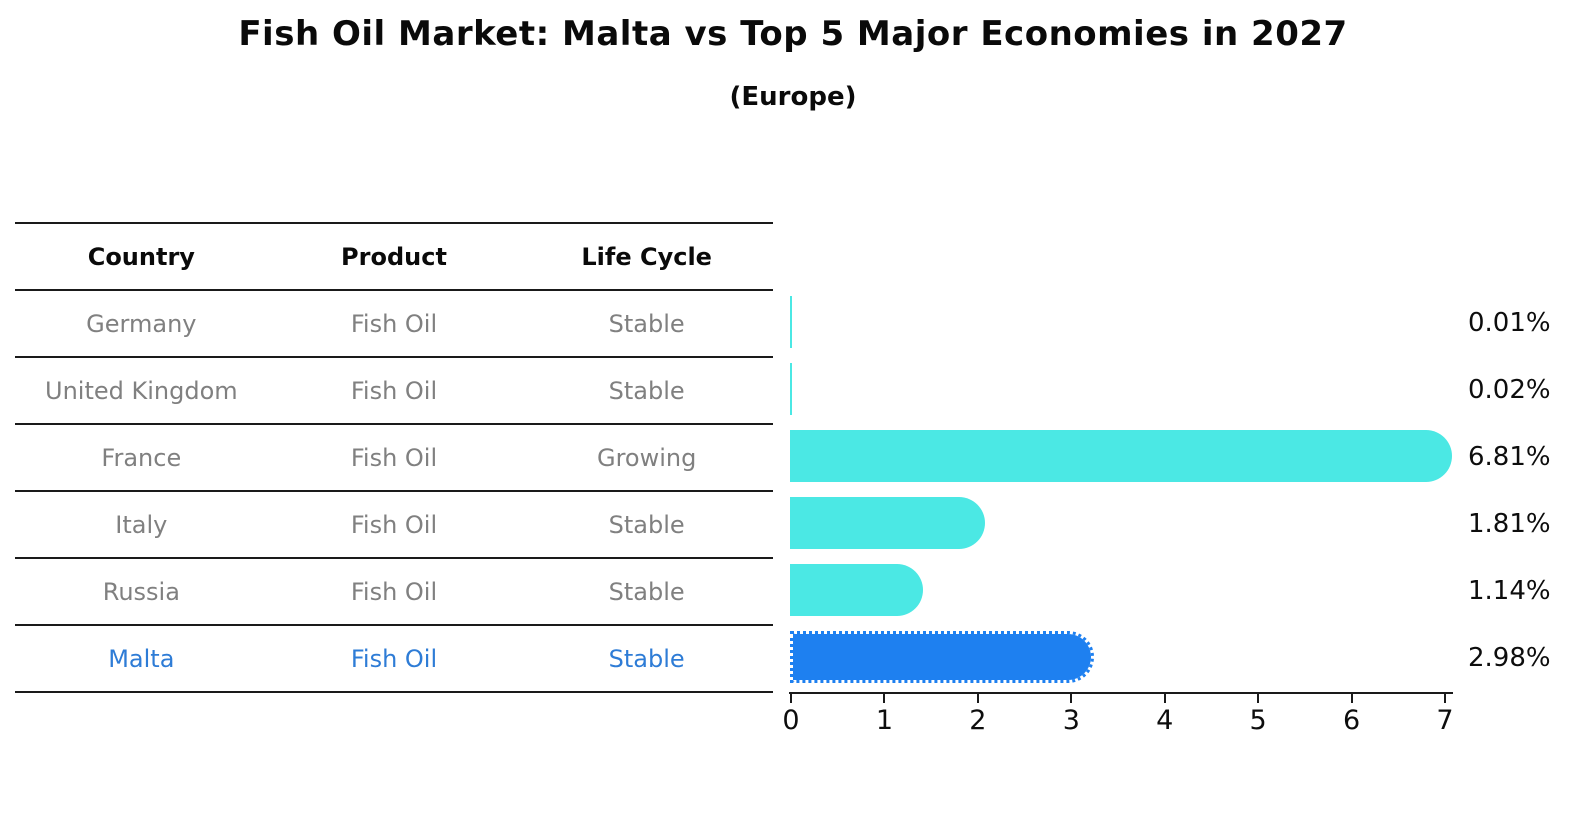  What do you see at coordinates (884, 720) in the screenshot?
I see `x-tick-label: 1` at bounding box center [884, 720].